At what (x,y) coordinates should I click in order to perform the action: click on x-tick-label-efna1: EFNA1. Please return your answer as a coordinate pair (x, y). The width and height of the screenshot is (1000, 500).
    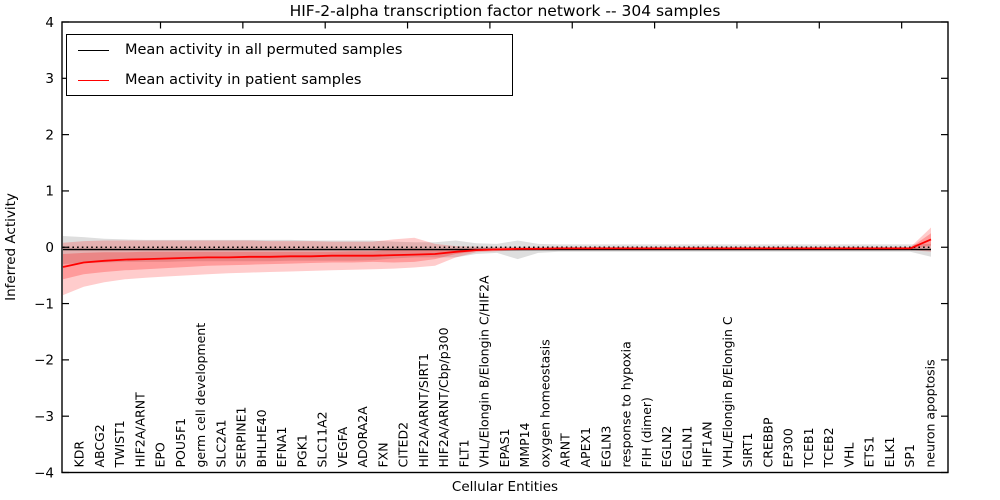
    Looking at the image, I should click on (281, 447).